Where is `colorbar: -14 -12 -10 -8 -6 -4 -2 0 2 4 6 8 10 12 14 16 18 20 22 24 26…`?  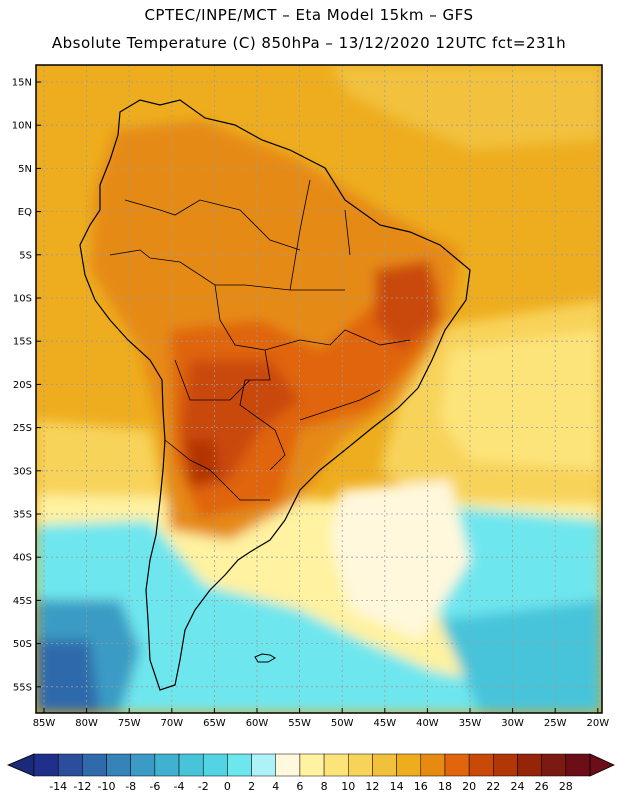 colorbar: -14 -12 -10 -8 -6 -4 -2 0 2 4 6 8 10 12 14 16 18 20 22 24 26… is located at coordinates (310, 773).